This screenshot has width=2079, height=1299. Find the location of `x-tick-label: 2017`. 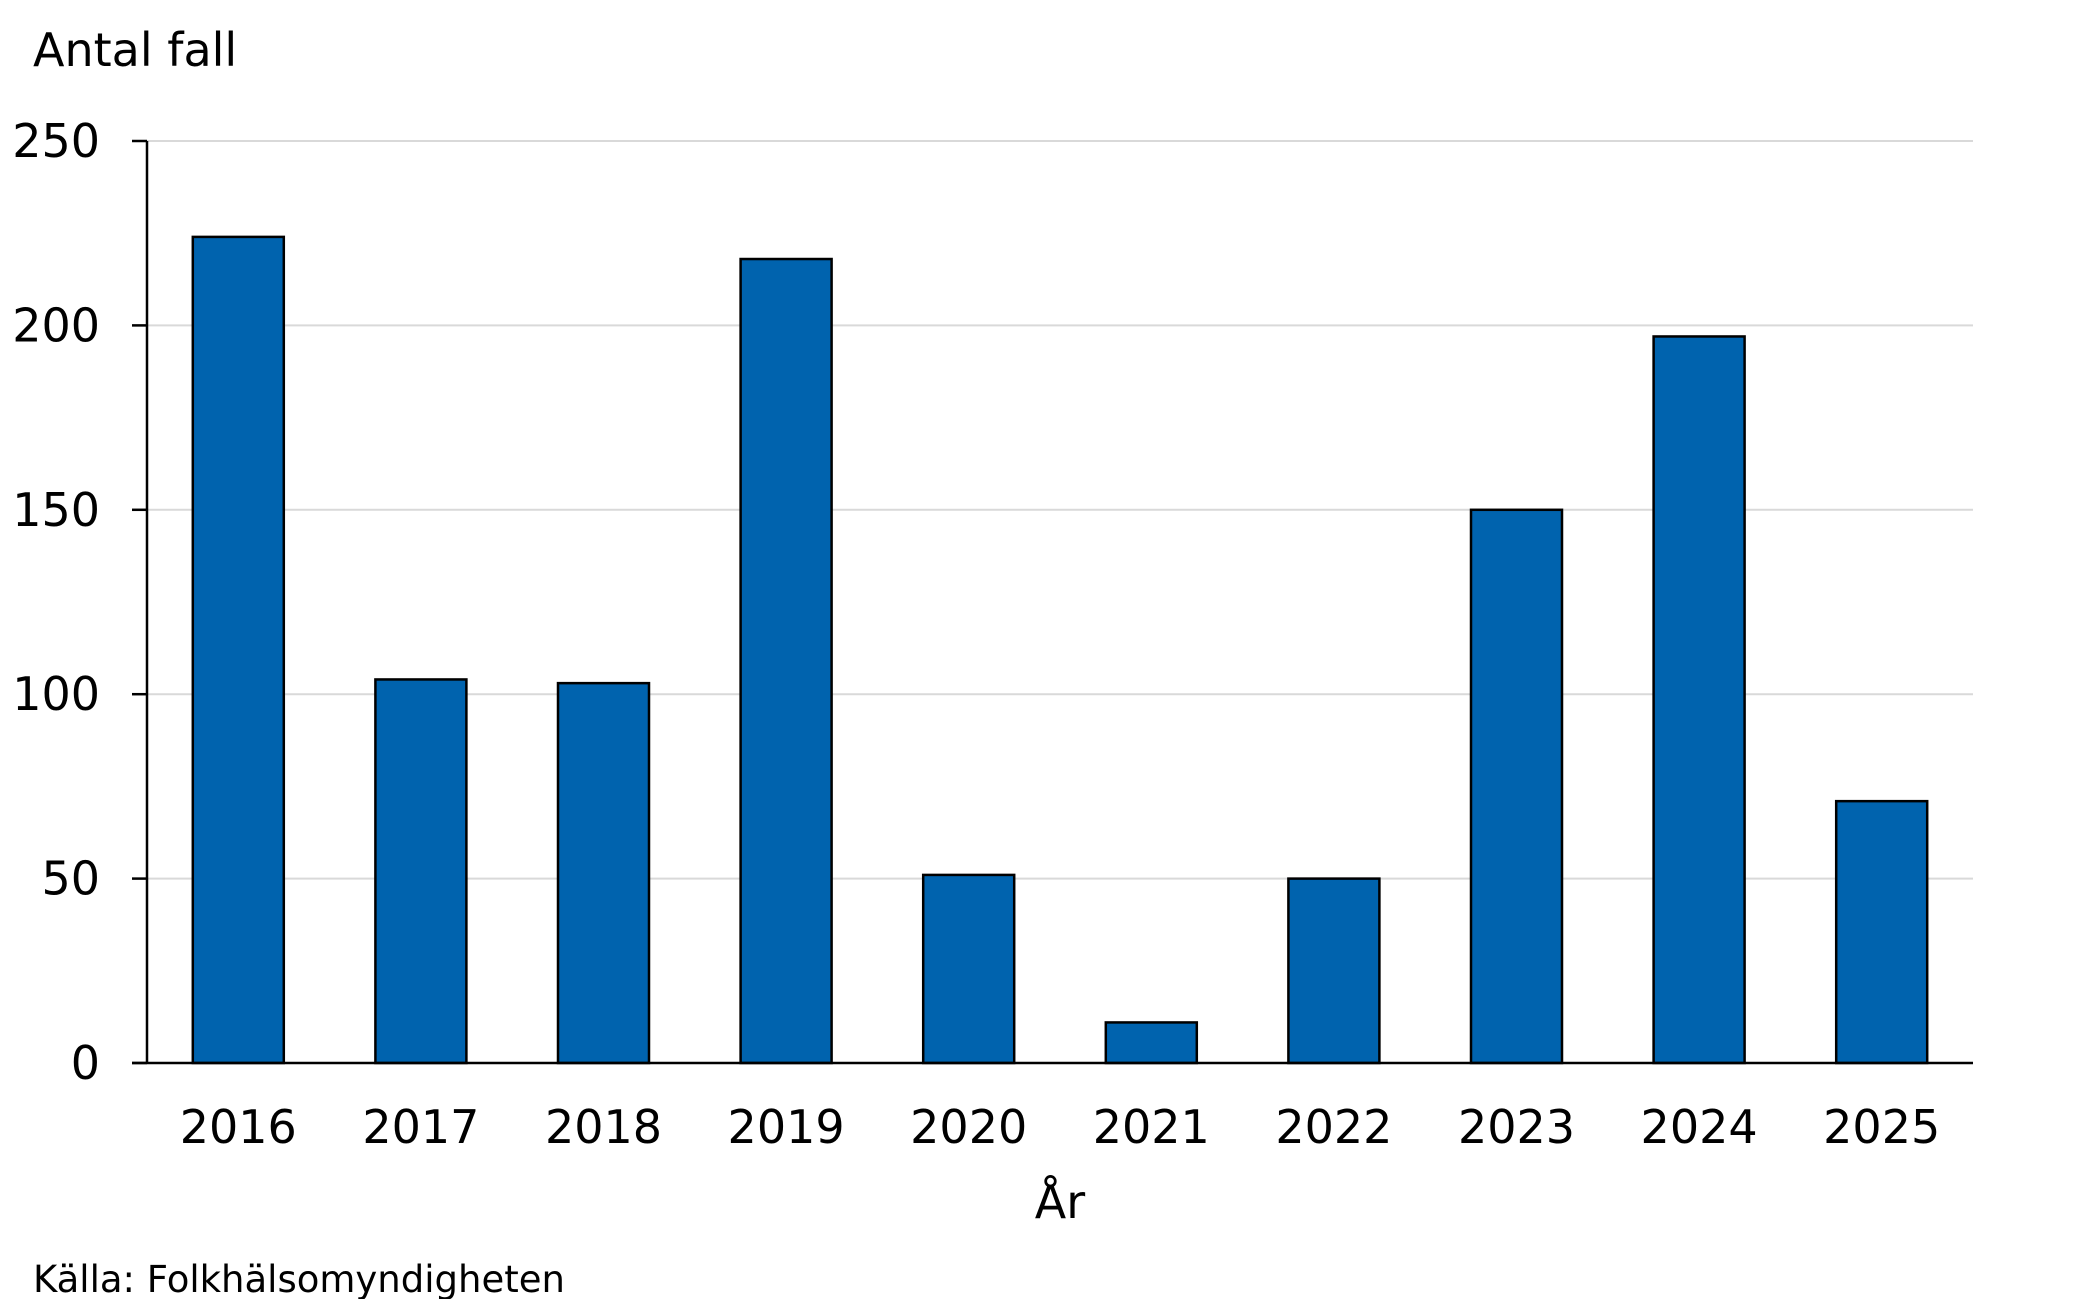

x-tick-label: 2017 is located at coordinates (420, 1127).